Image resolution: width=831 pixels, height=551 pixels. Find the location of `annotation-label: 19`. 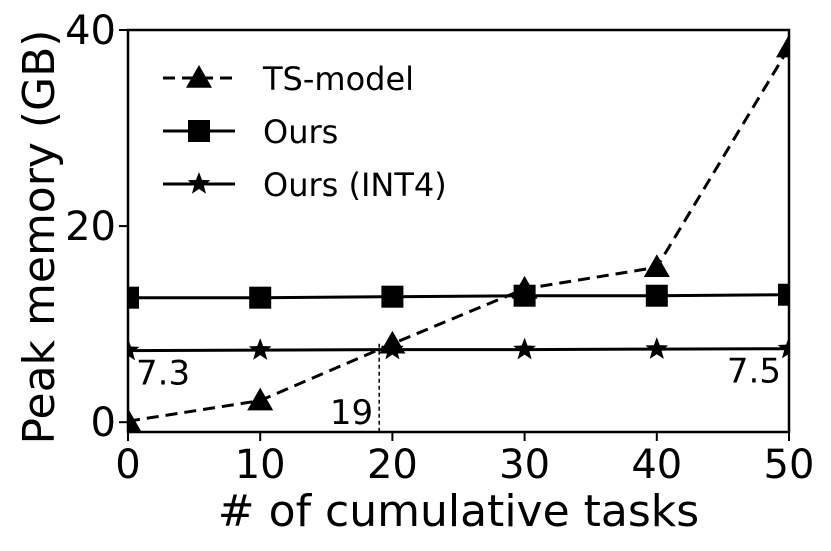

annotation-label: 19 is located at coordinates (351, 413).